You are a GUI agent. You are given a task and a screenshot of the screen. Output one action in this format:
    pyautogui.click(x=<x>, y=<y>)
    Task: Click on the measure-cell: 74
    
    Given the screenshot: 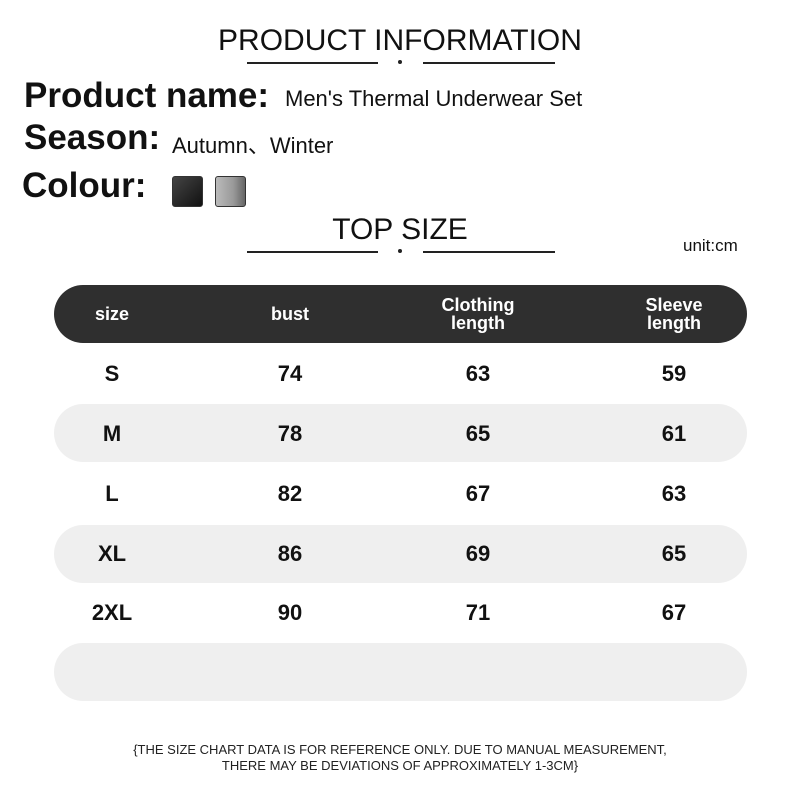 What is the action you would take?
    pyautogui.click(x=290, y=373)
    